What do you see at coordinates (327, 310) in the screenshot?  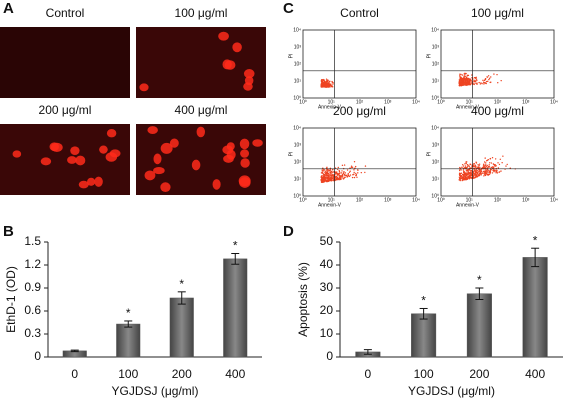 I see `y-tick-label: 20` at bounding box center [327, 310].